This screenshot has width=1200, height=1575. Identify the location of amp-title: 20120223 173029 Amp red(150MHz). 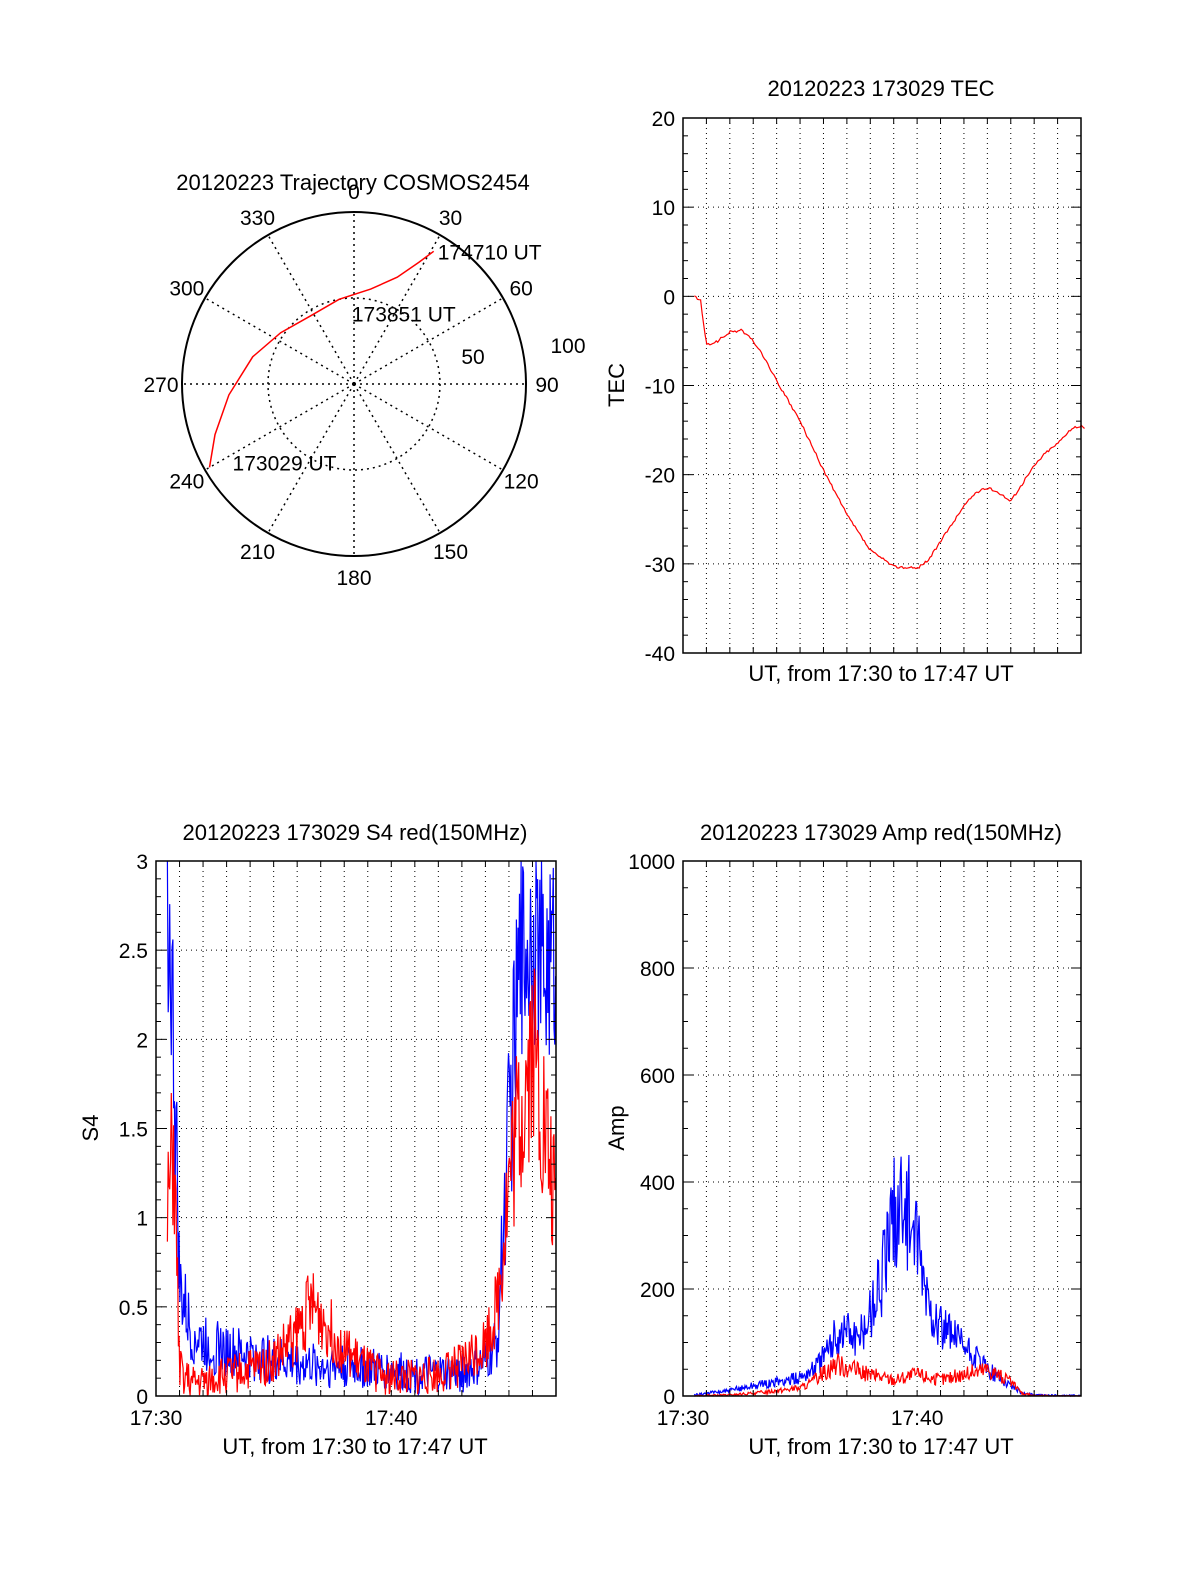
(881, 832).